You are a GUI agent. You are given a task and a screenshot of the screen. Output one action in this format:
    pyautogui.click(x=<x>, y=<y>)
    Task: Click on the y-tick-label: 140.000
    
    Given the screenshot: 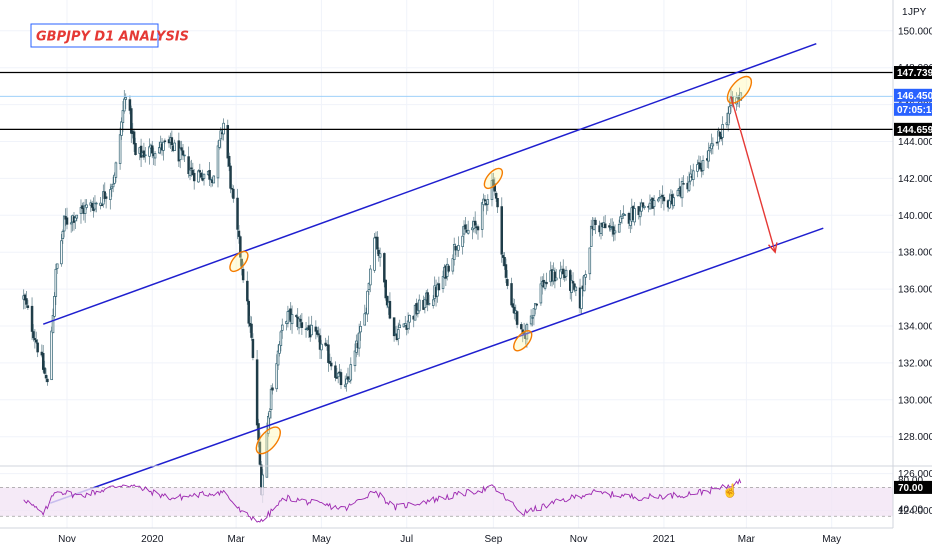 What is the action you would take?
    pyautogui.click(x=915, y=216)
    